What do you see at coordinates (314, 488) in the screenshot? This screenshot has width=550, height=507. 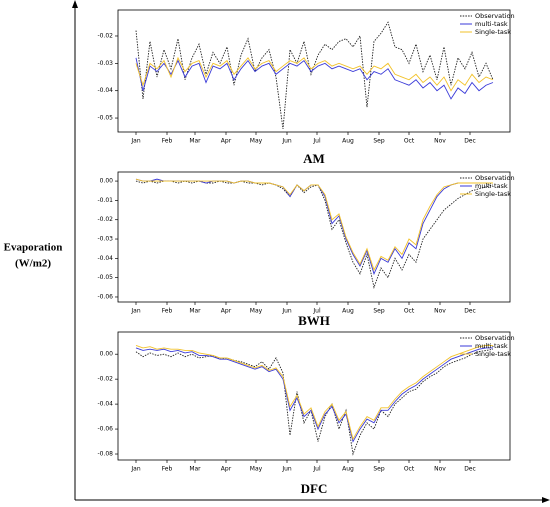 I see `chart-title: DFC` at bounding box center [314, 488].